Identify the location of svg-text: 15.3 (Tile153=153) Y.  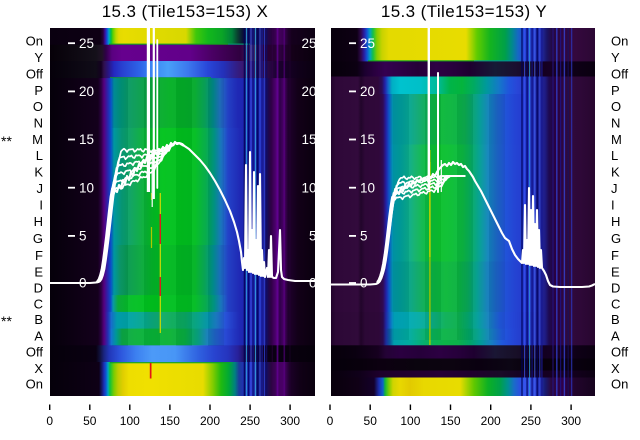
(464, 11).